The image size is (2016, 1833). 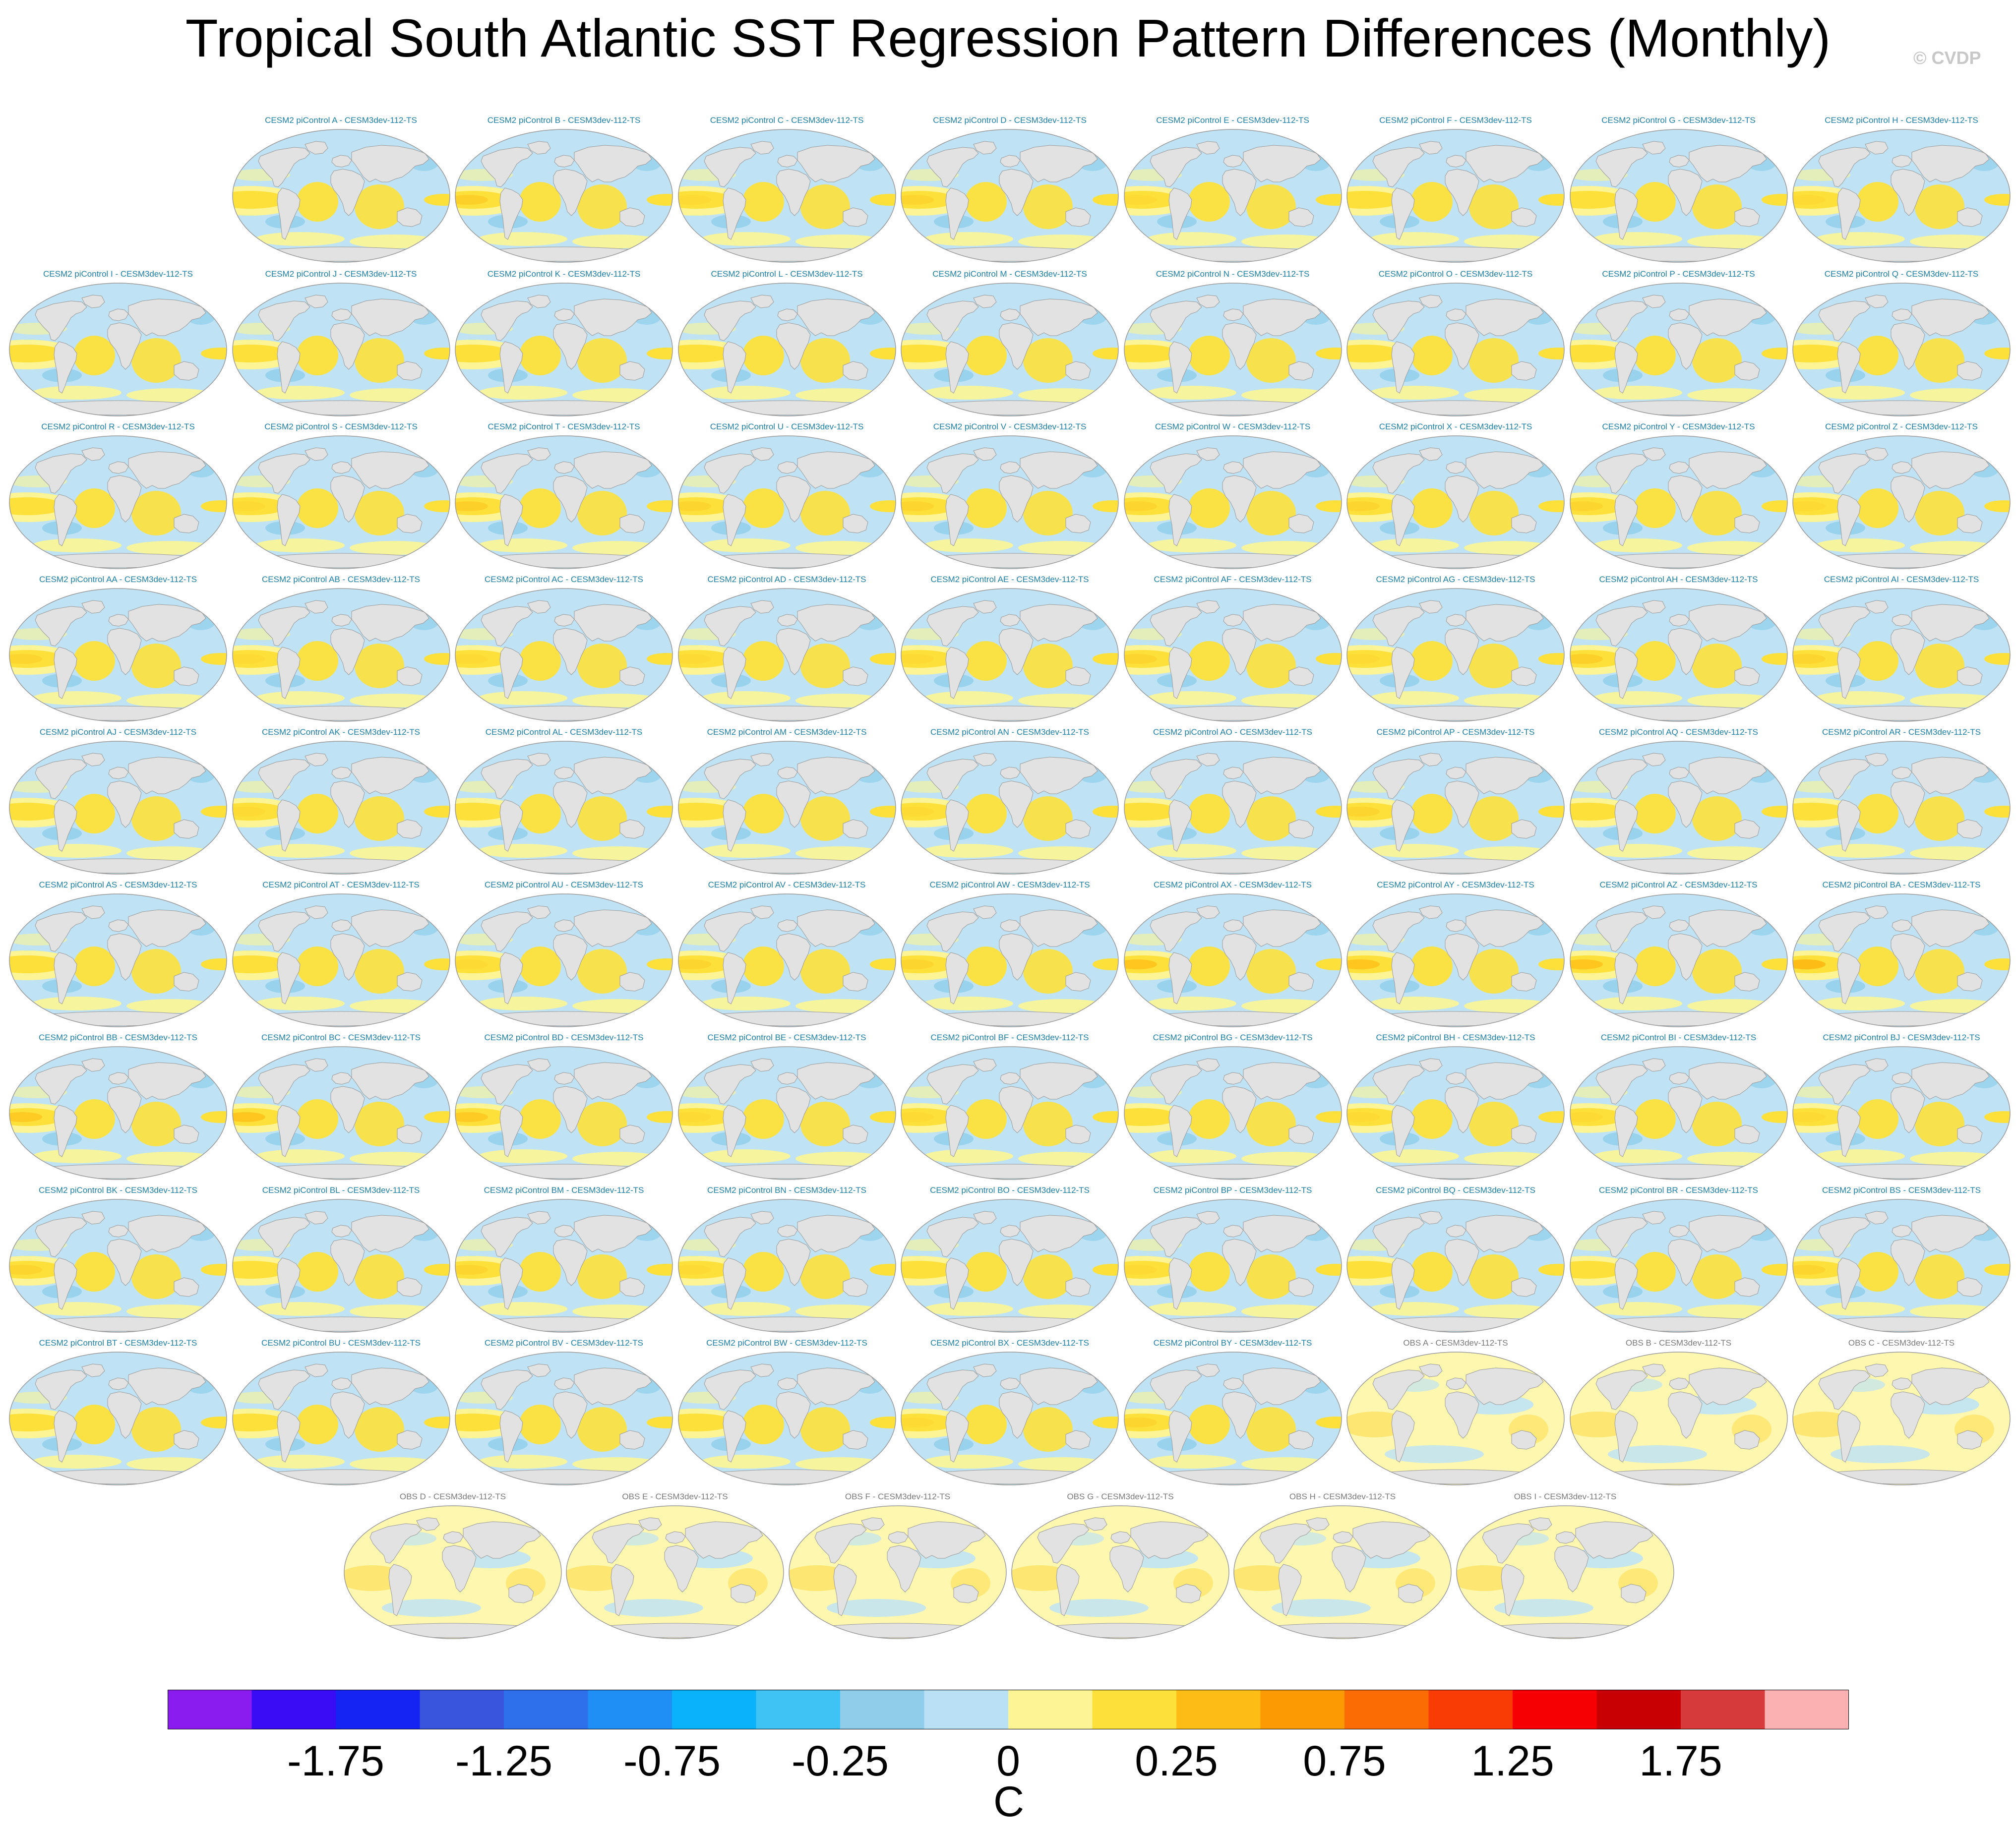 What do you see at coordinates (1176, 1761) in the screenshot?
I see `colorbar-tick-label: 0.25` at bounding box center [1176, 1761].